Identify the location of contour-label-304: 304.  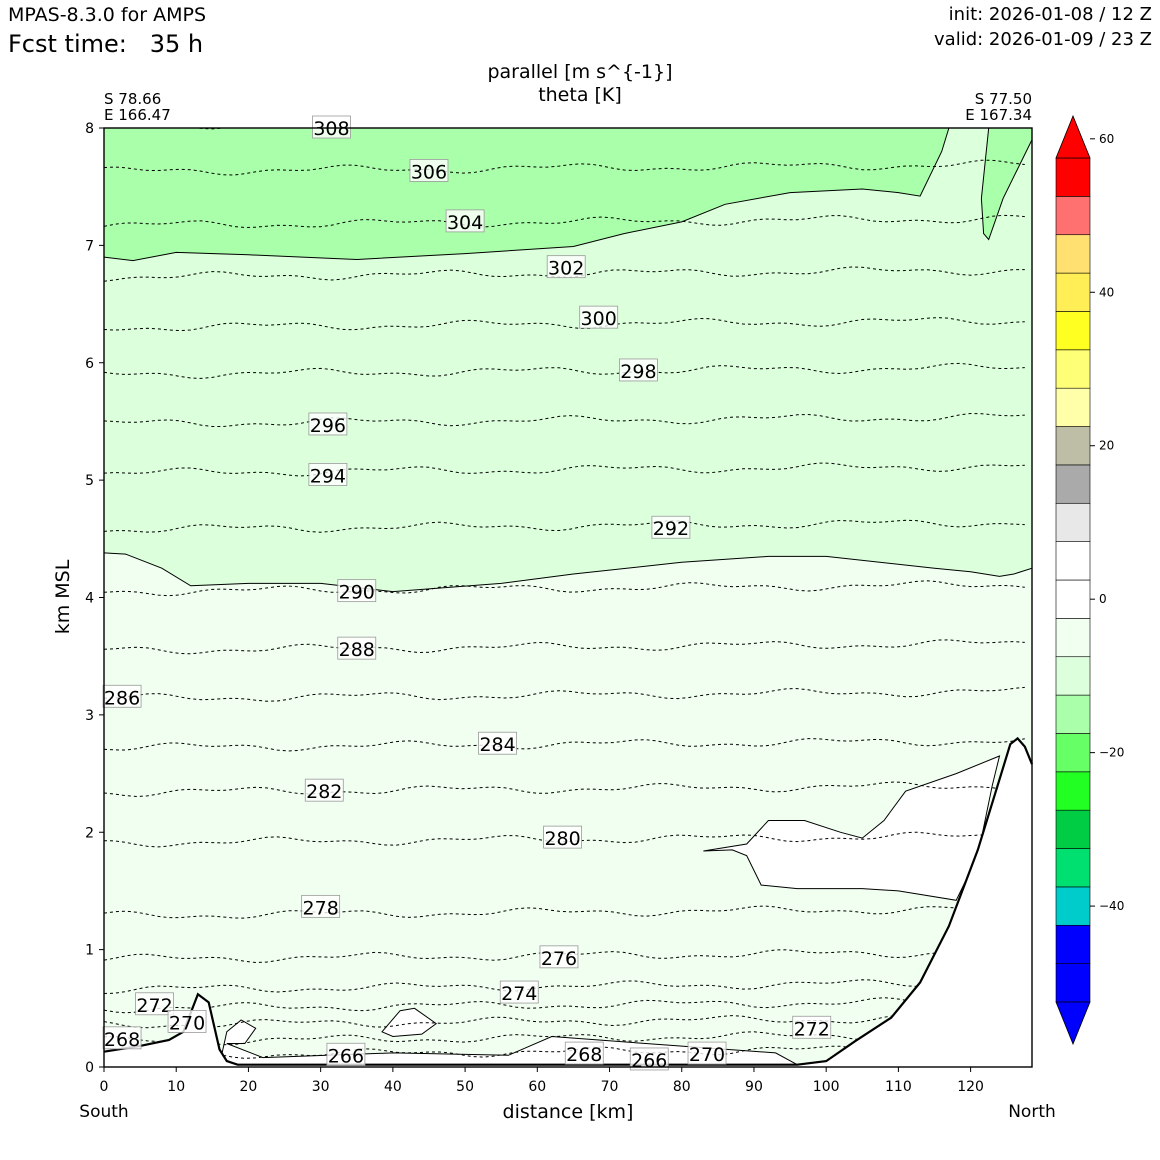
(465, 221).